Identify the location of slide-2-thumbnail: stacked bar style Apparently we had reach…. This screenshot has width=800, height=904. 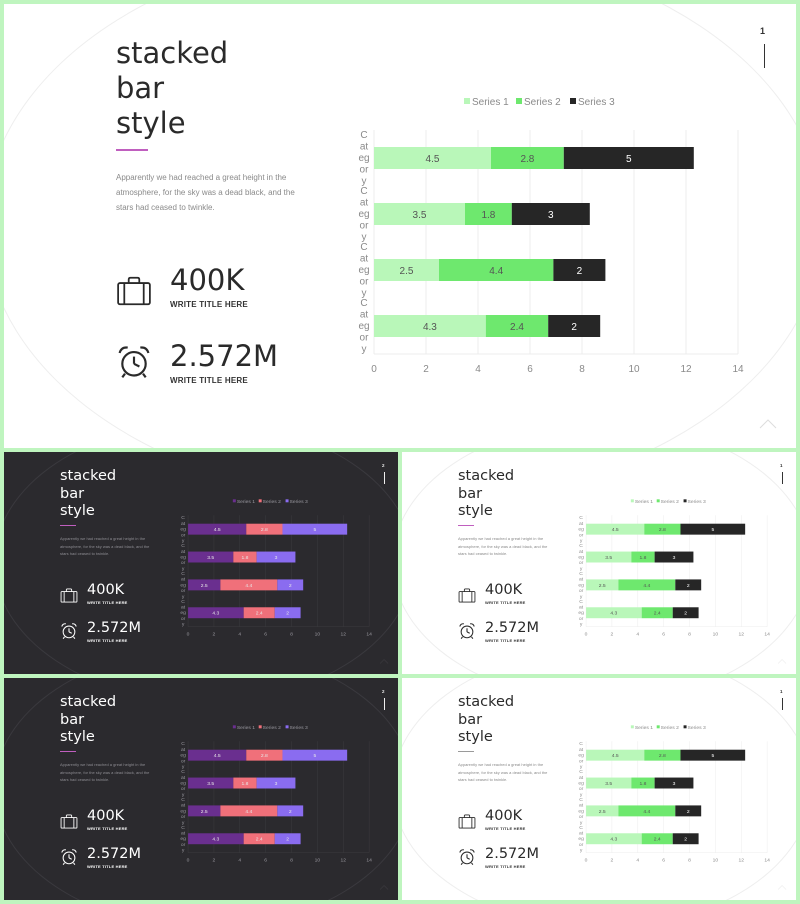
(201, 563).